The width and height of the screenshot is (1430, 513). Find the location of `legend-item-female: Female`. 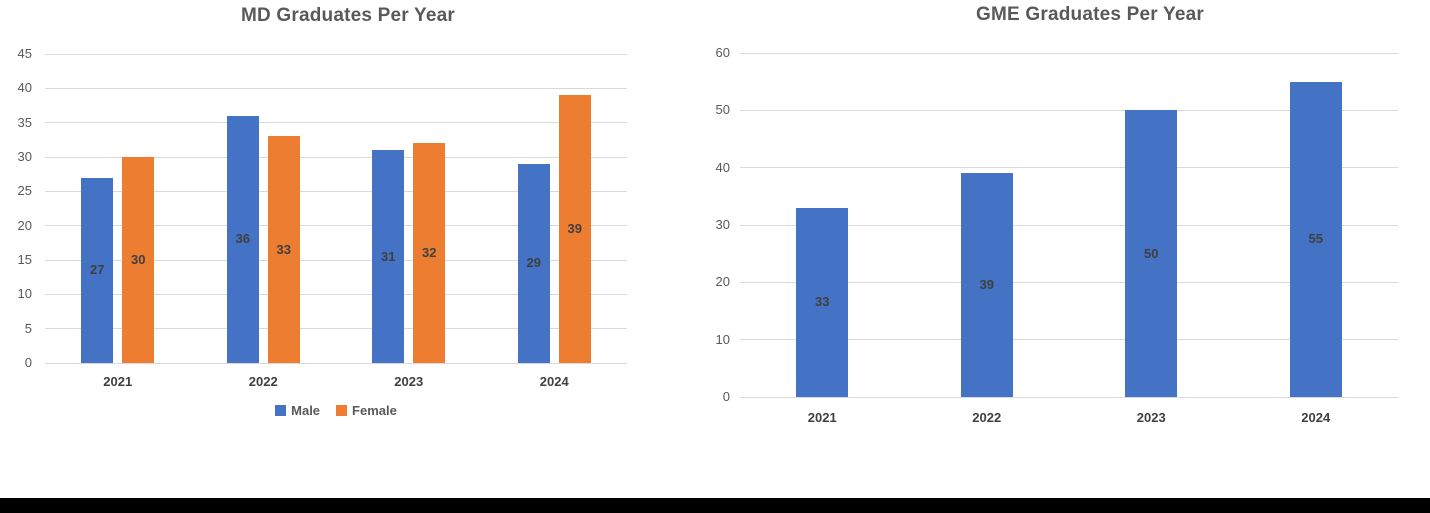

legend-item-female: Female is located at coordinates (366, 410).